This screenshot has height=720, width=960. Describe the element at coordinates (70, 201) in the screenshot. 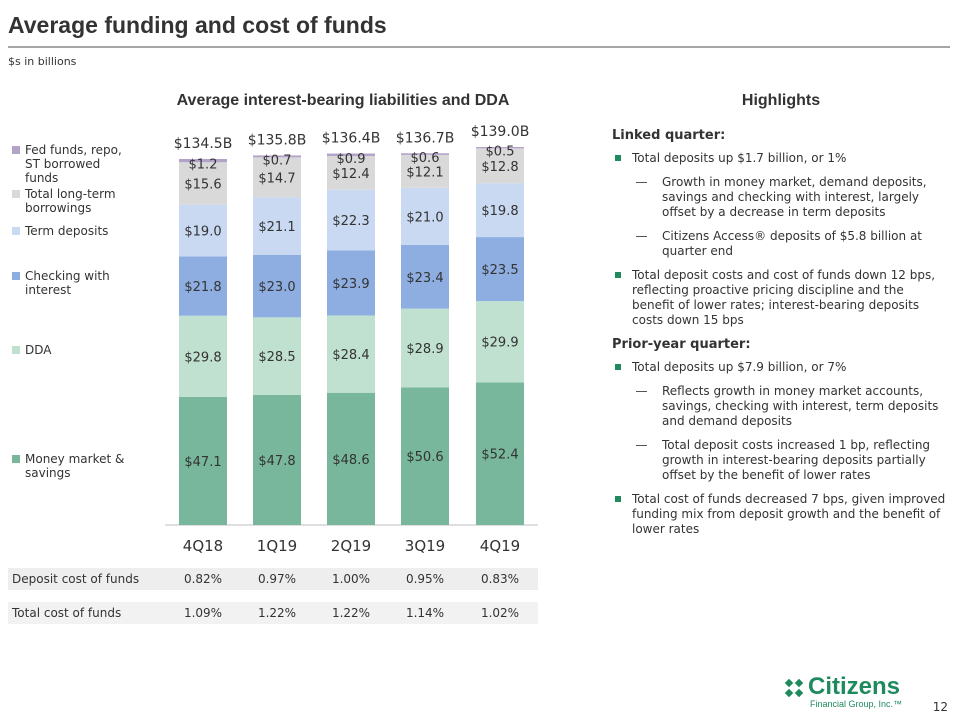

I see `legend-label: Total long-term borrowings` at that location.